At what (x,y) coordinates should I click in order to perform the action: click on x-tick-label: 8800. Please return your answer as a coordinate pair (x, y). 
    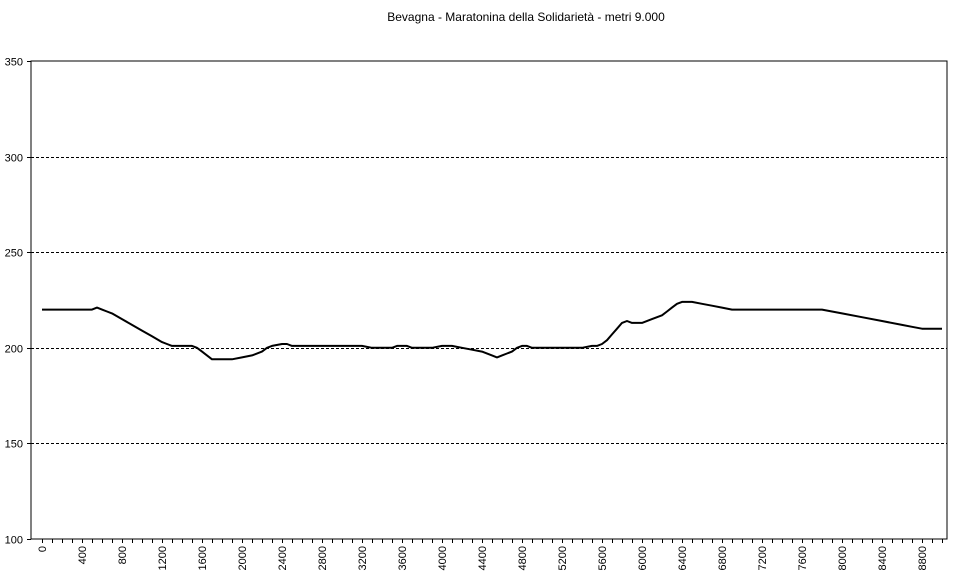
    Looking at the image, I should click on (923, 558).